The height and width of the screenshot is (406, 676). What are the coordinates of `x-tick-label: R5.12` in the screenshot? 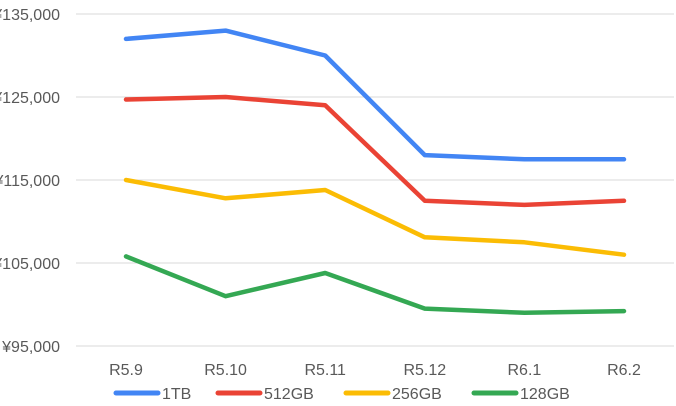 It's located at (424, 370).